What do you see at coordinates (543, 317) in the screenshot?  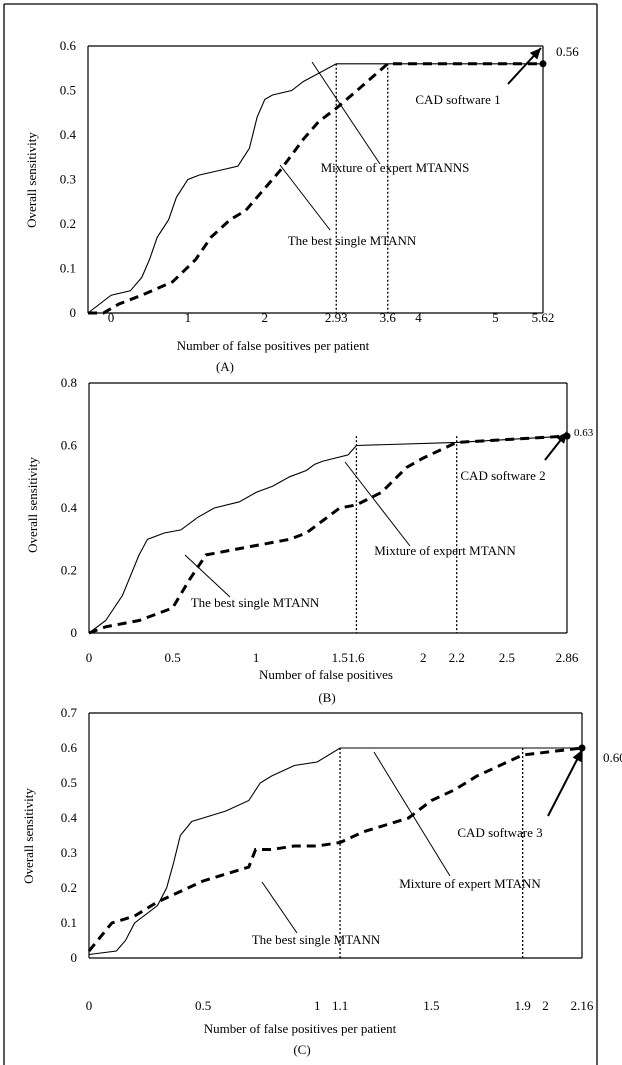 I see `x-tick-label: 5.62` at bounding box center [543, 317].